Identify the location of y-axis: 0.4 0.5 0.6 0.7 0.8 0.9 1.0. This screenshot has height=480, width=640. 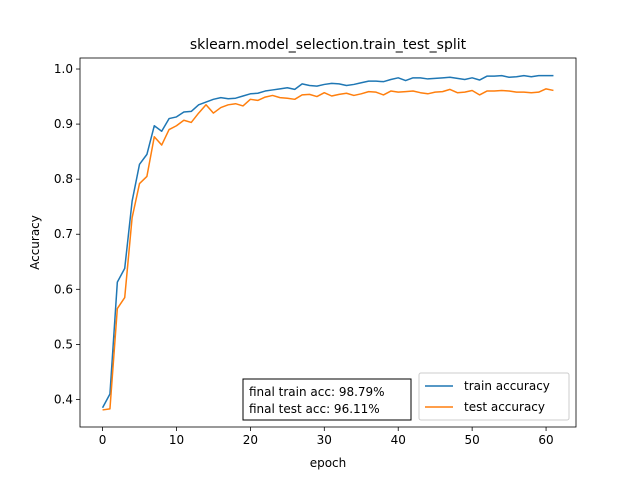
(67, 234).